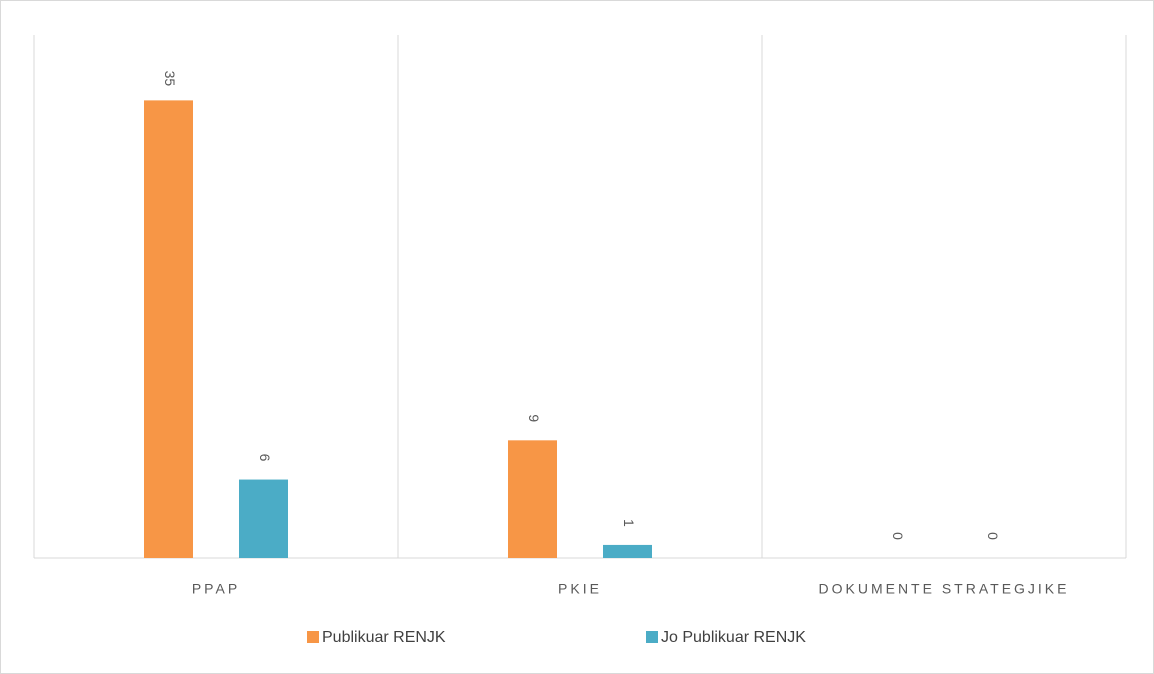 This screenshot has width=1154, height=674. I want to click on x-tick-label: PKIE, so click(580, 589).